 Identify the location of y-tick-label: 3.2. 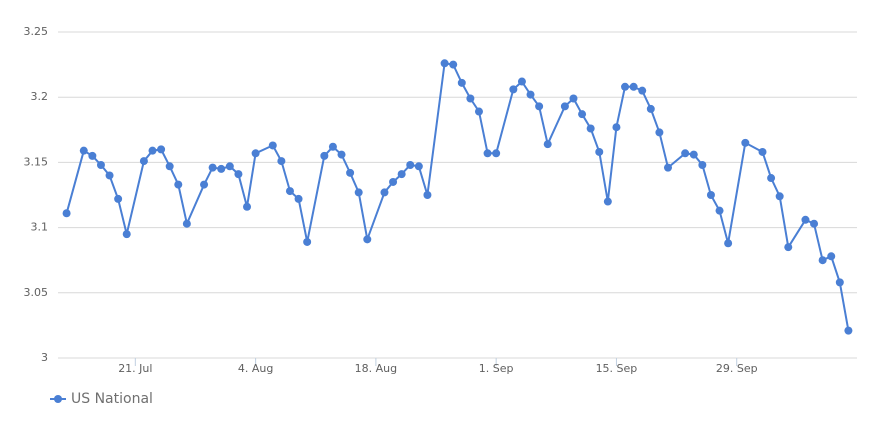
(40, 96).